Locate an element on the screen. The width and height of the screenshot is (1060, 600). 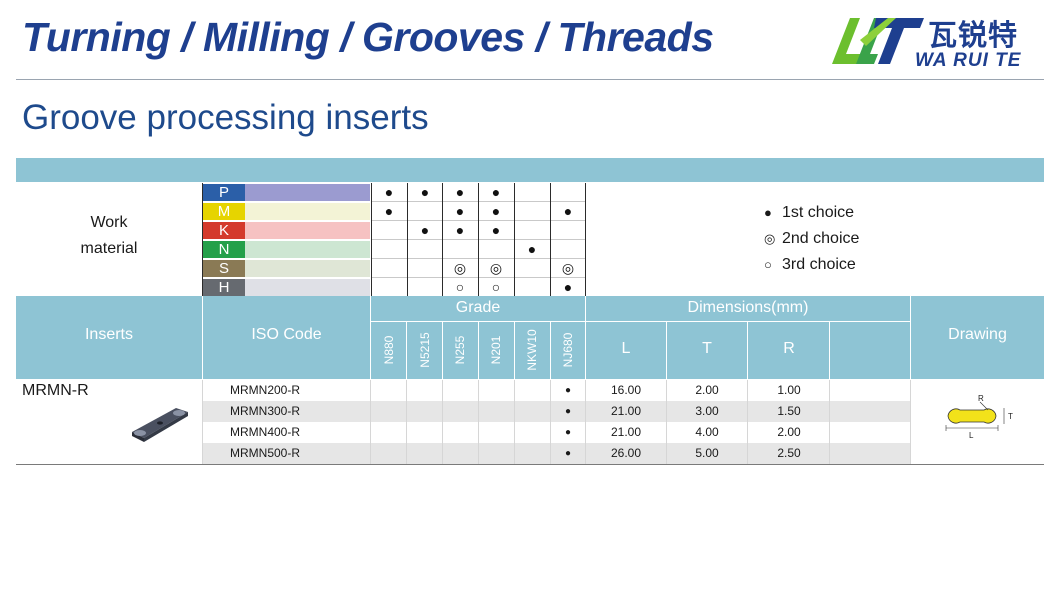
dim-t-cell: 4.00 is located at coordinates (707, 432).